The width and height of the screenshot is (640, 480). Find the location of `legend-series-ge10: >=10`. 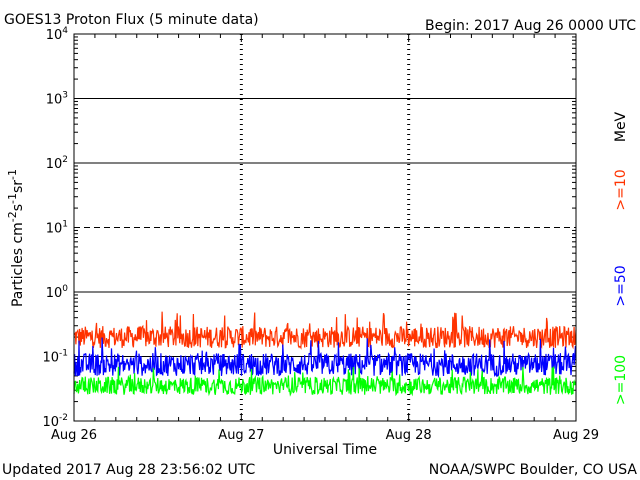

legend-series-ge10: >=10 is located at coordinates (621, 189).